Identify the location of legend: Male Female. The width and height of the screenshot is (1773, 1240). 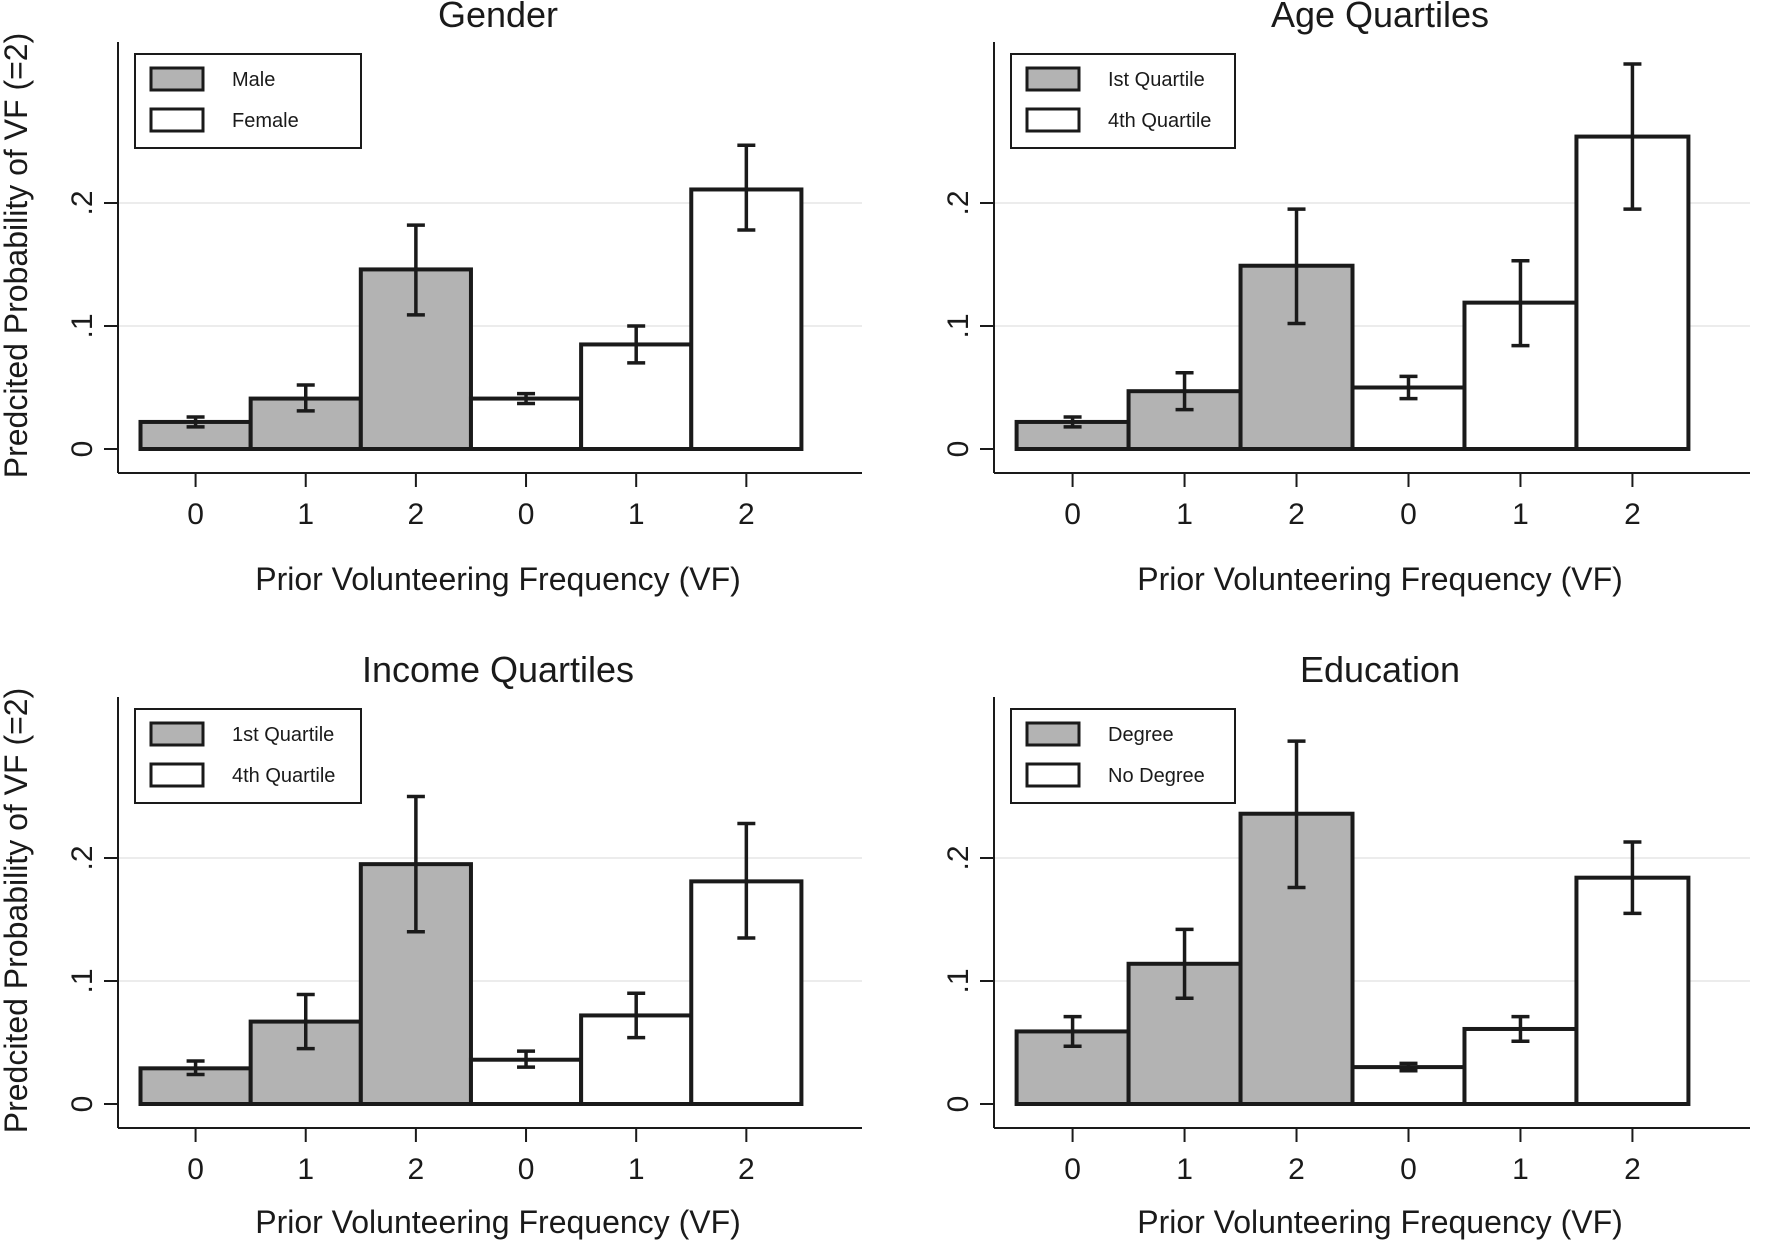
(248, 101).